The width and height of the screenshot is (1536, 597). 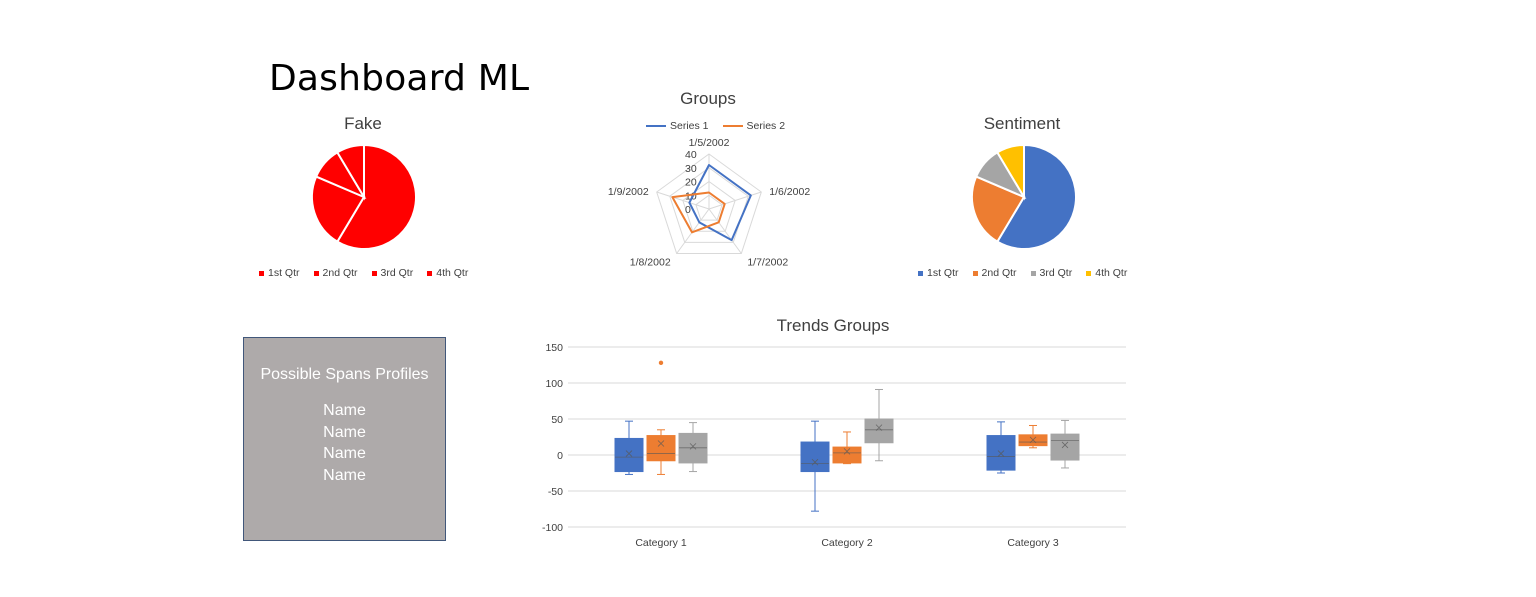 I want to click on sentiment-pie-chart, so click(x=1024, y=196).